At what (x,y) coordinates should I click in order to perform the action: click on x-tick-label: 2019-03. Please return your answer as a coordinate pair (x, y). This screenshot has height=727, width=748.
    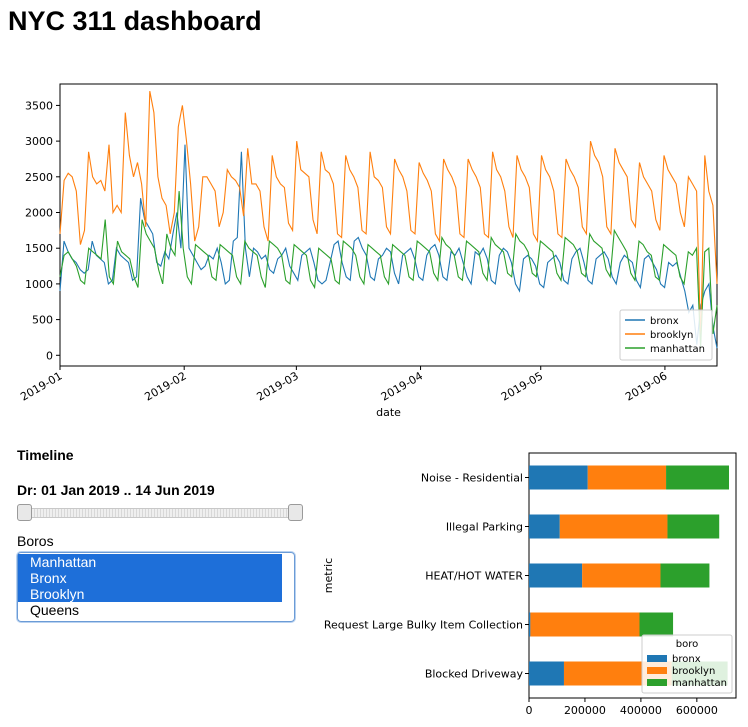
    Looking at the image, I should click on (278, 386).